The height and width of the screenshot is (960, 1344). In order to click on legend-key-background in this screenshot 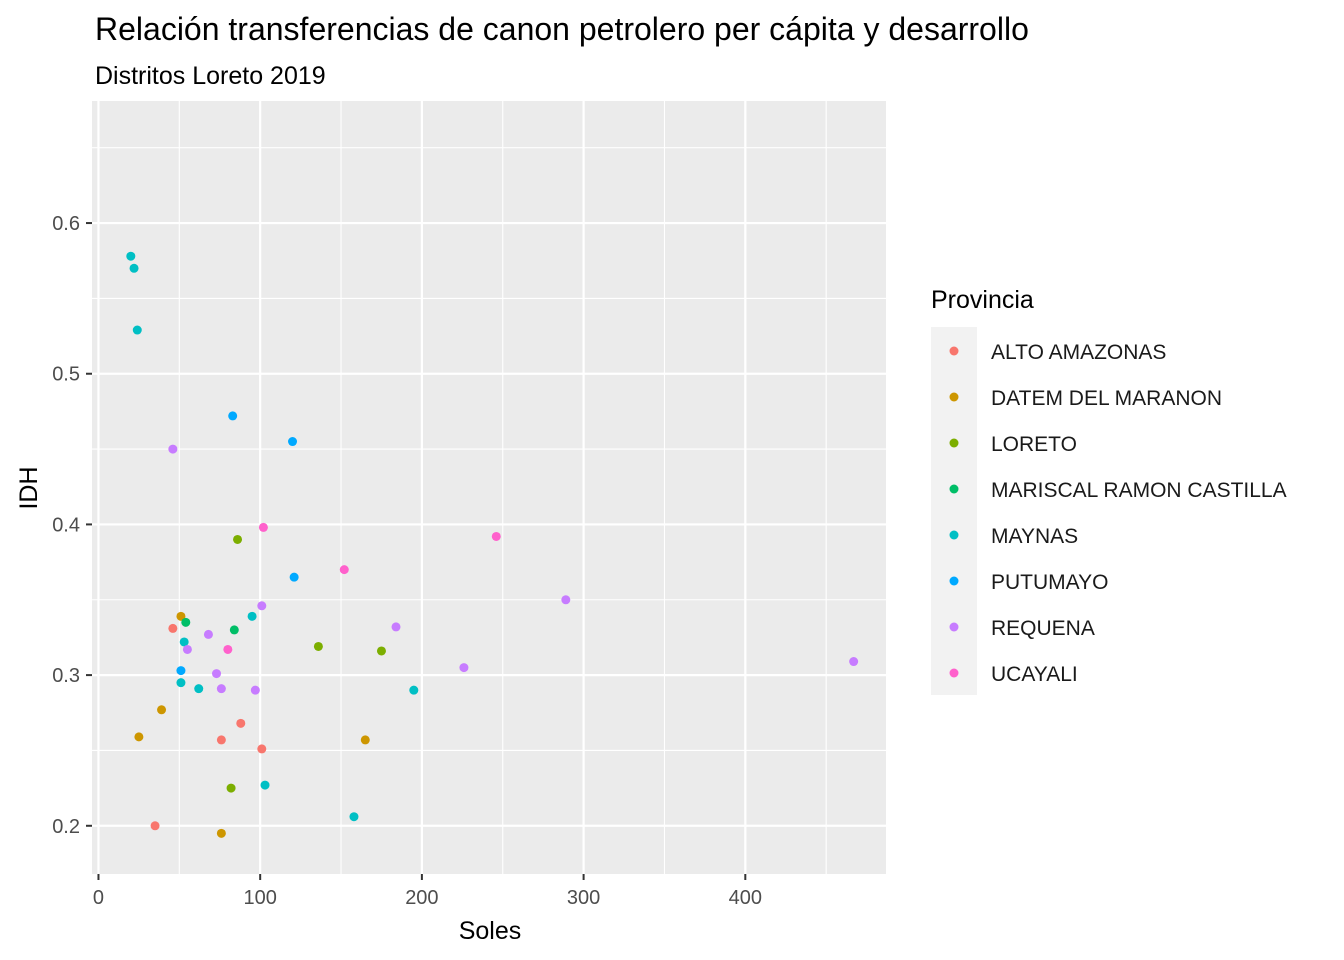, I will do `click(954, 511)`.